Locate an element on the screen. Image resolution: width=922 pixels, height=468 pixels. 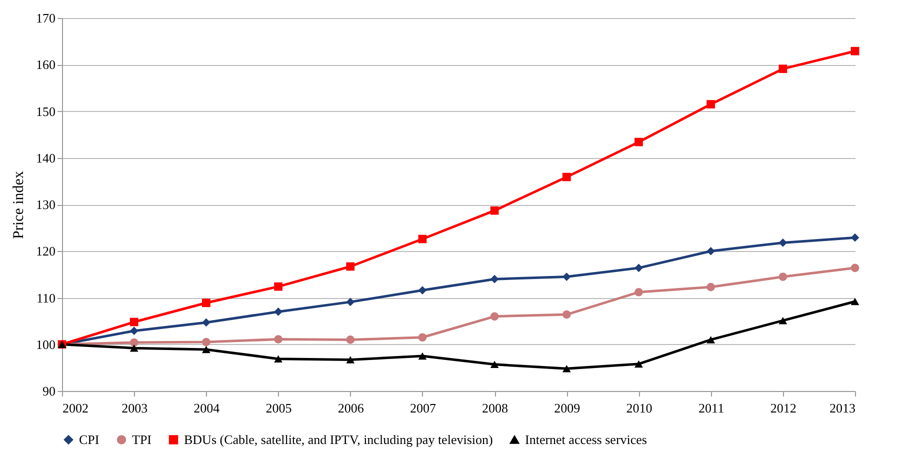
x-tick-label: 2009 is located at coordinates (567, 408).